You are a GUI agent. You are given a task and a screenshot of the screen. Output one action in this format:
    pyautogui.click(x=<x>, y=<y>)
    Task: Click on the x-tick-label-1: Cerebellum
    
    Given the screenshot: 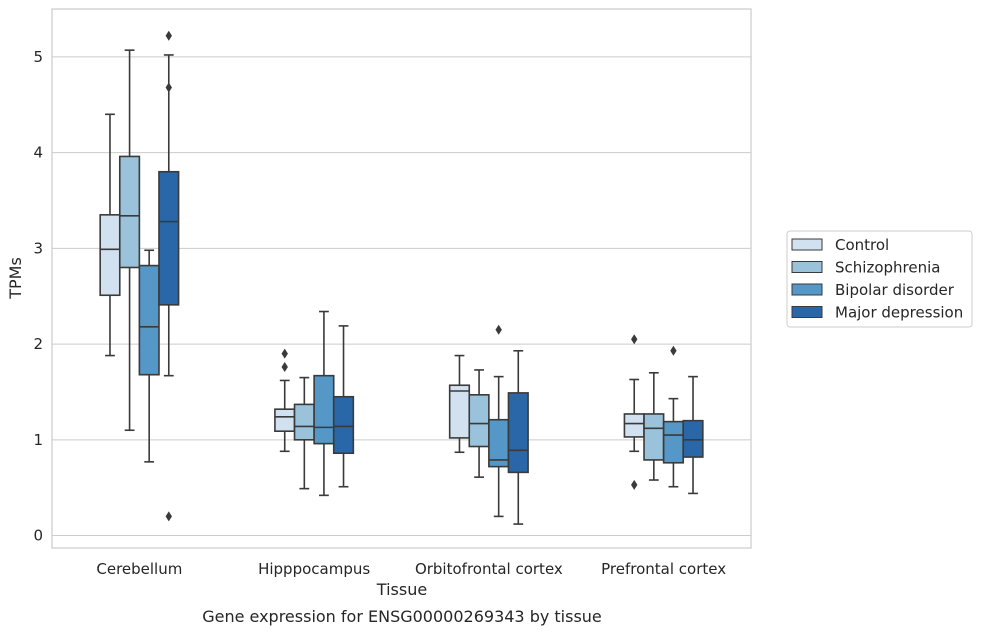 What is the action you would take?
    pyautogui.click(x=139, y=569)
    